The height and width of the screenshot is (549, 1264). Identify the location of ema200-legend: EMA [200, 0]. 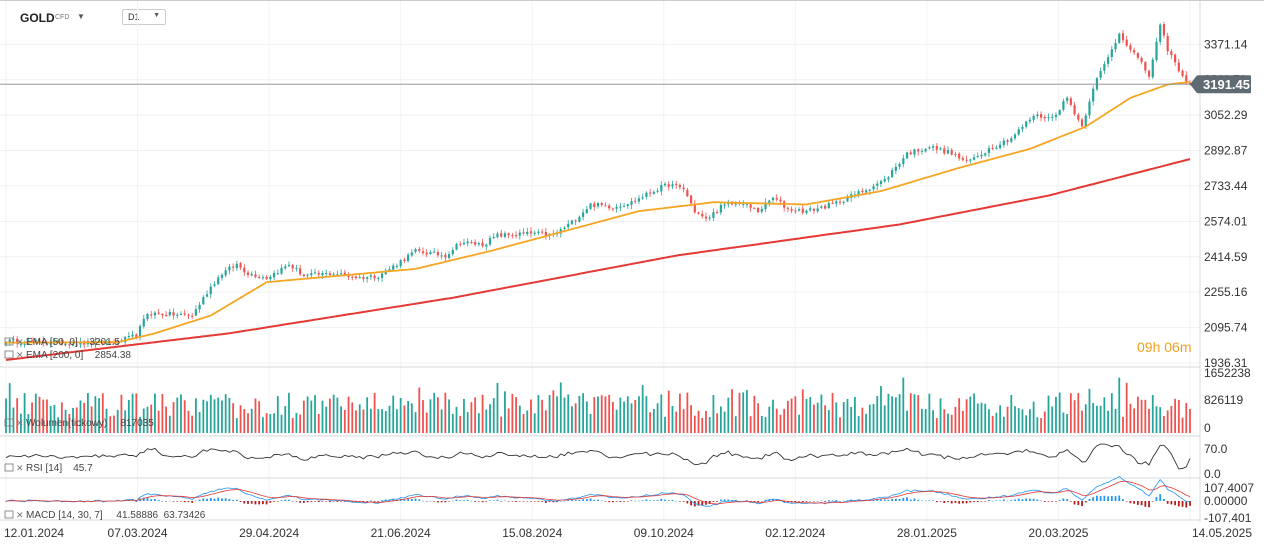
(54, 355).